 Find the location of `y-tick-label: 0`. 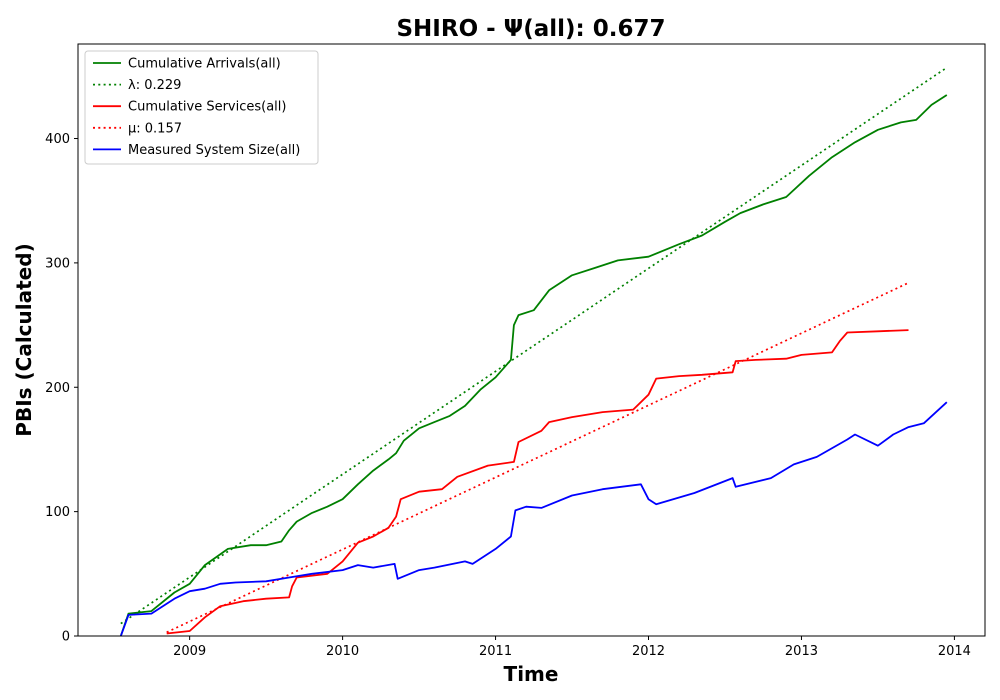

y-tick-label: 0 is located at coordinates (66, 637).